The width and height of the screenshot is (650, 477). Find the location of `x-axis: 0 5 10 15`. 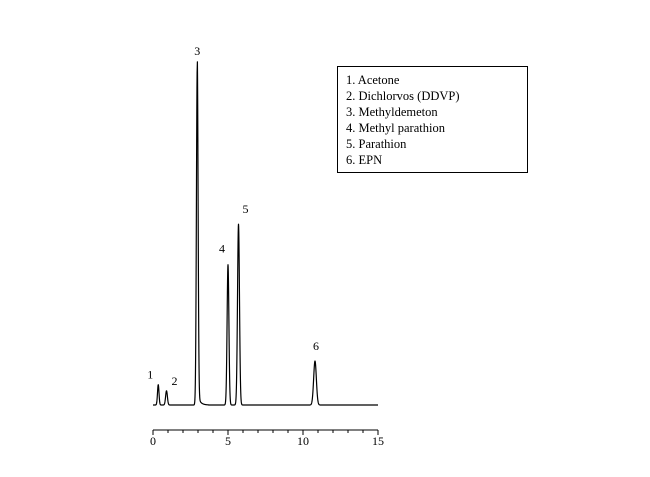

x-axis: 0 5 10 15 is located at coordinates (267, 438).